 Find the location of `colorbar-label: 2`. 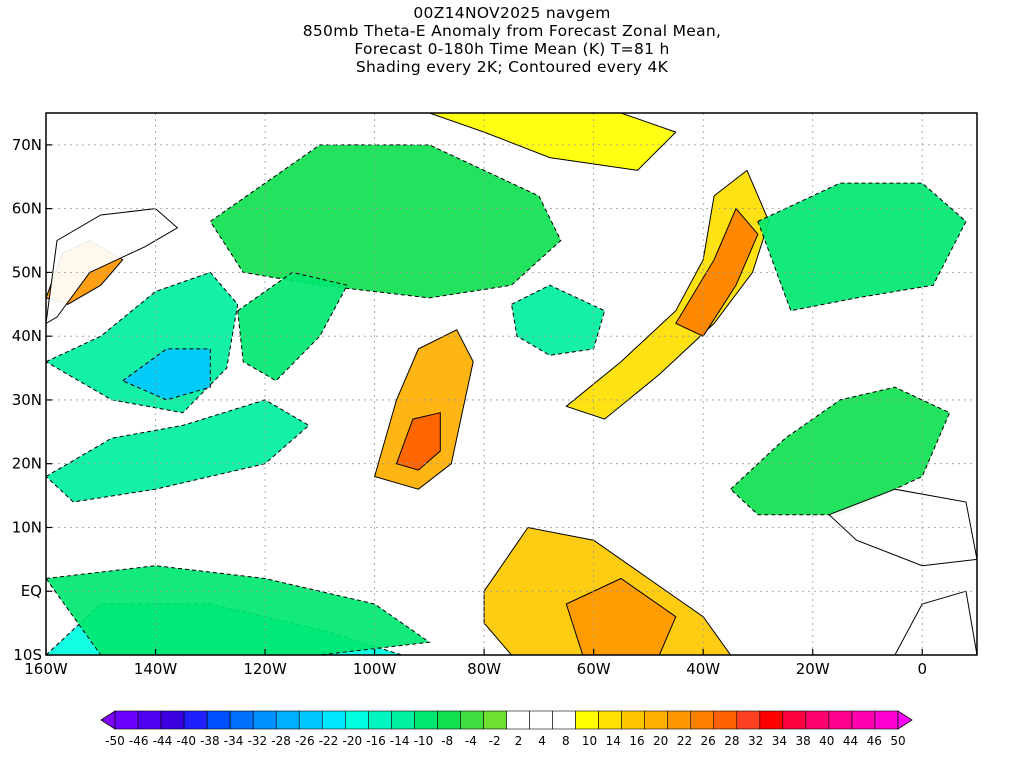

colorbar-label: 2 is located at coordinates (519, 741).